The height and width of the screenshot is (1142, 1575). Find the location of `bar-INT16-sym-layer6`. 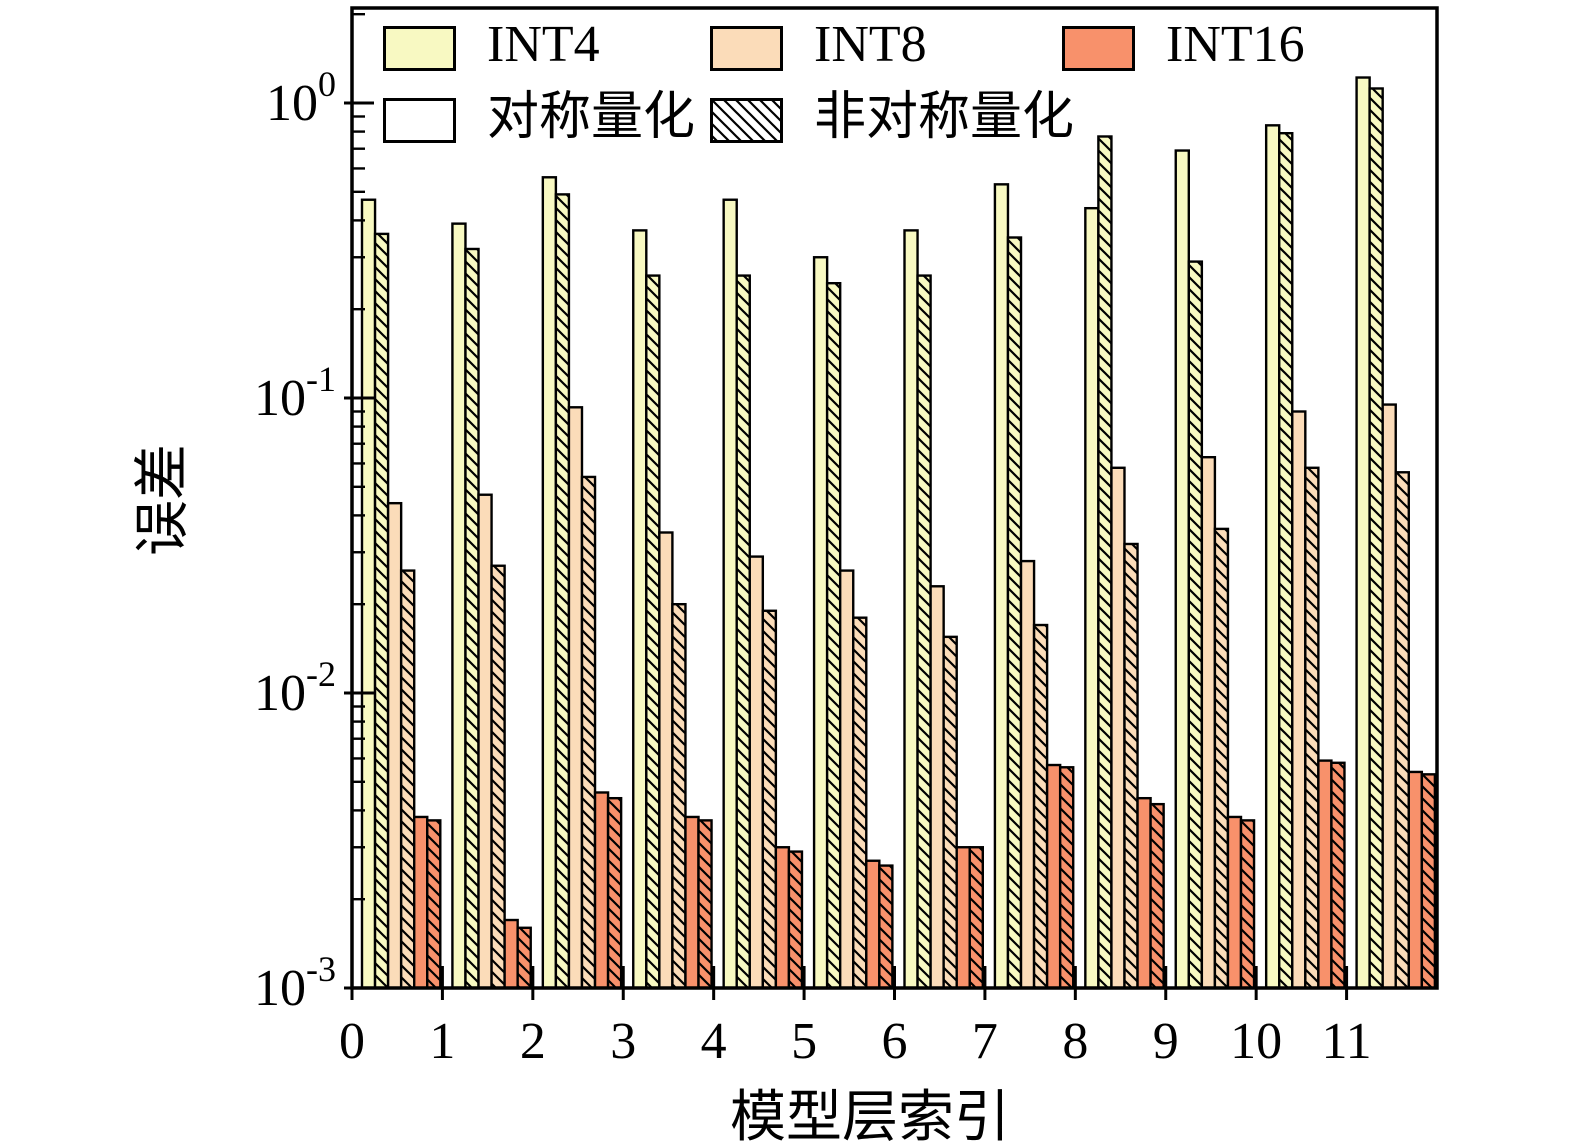

bar-INT16-sym-layer6 is located at coordinates (963, 918).